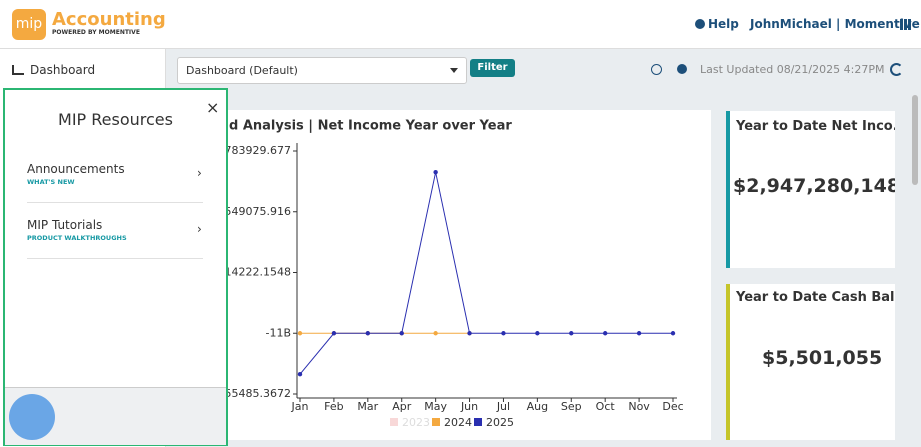  Describe the element at coordinates (300, 406) in the screenshot. I see `x-tick-label: Jan` at that location.